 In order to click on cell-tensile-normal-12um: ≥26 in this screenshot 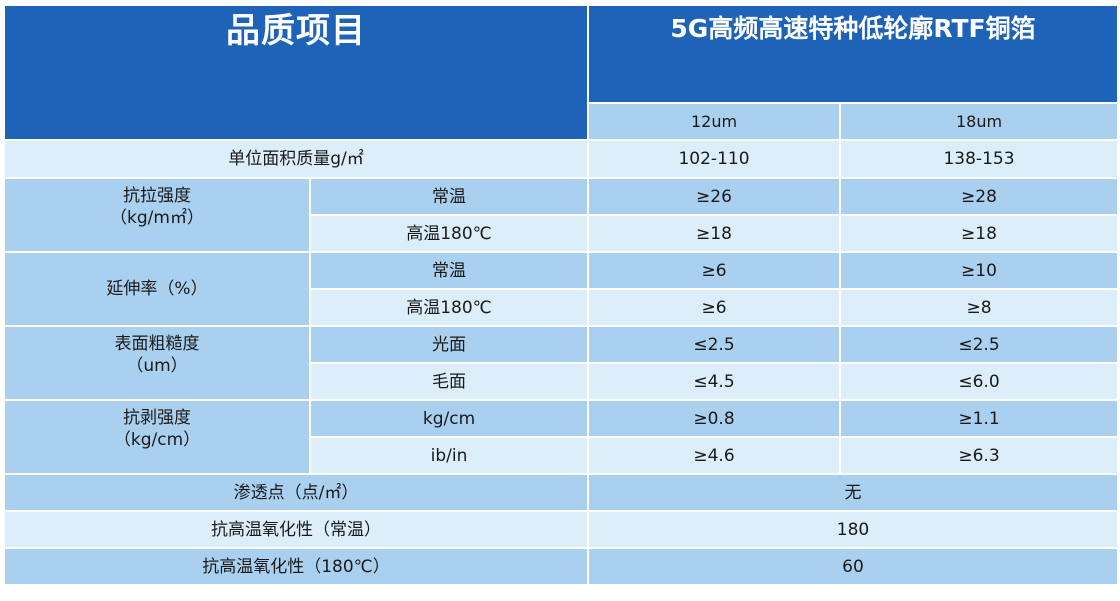, I will do `click(714, 196)`.